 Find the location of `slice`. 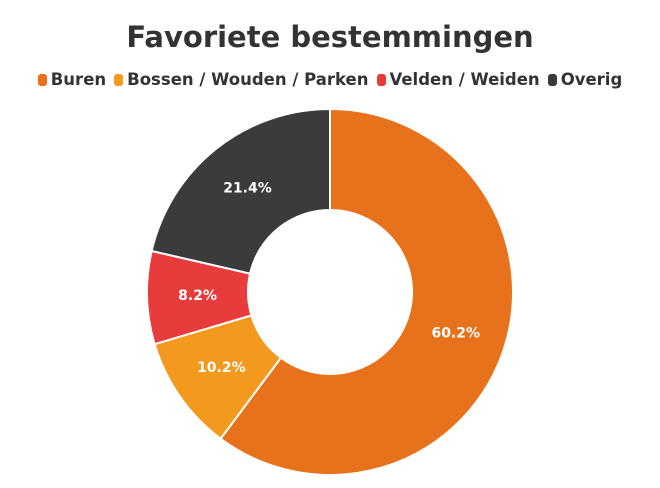

slice is located at coordinates (240, 191).